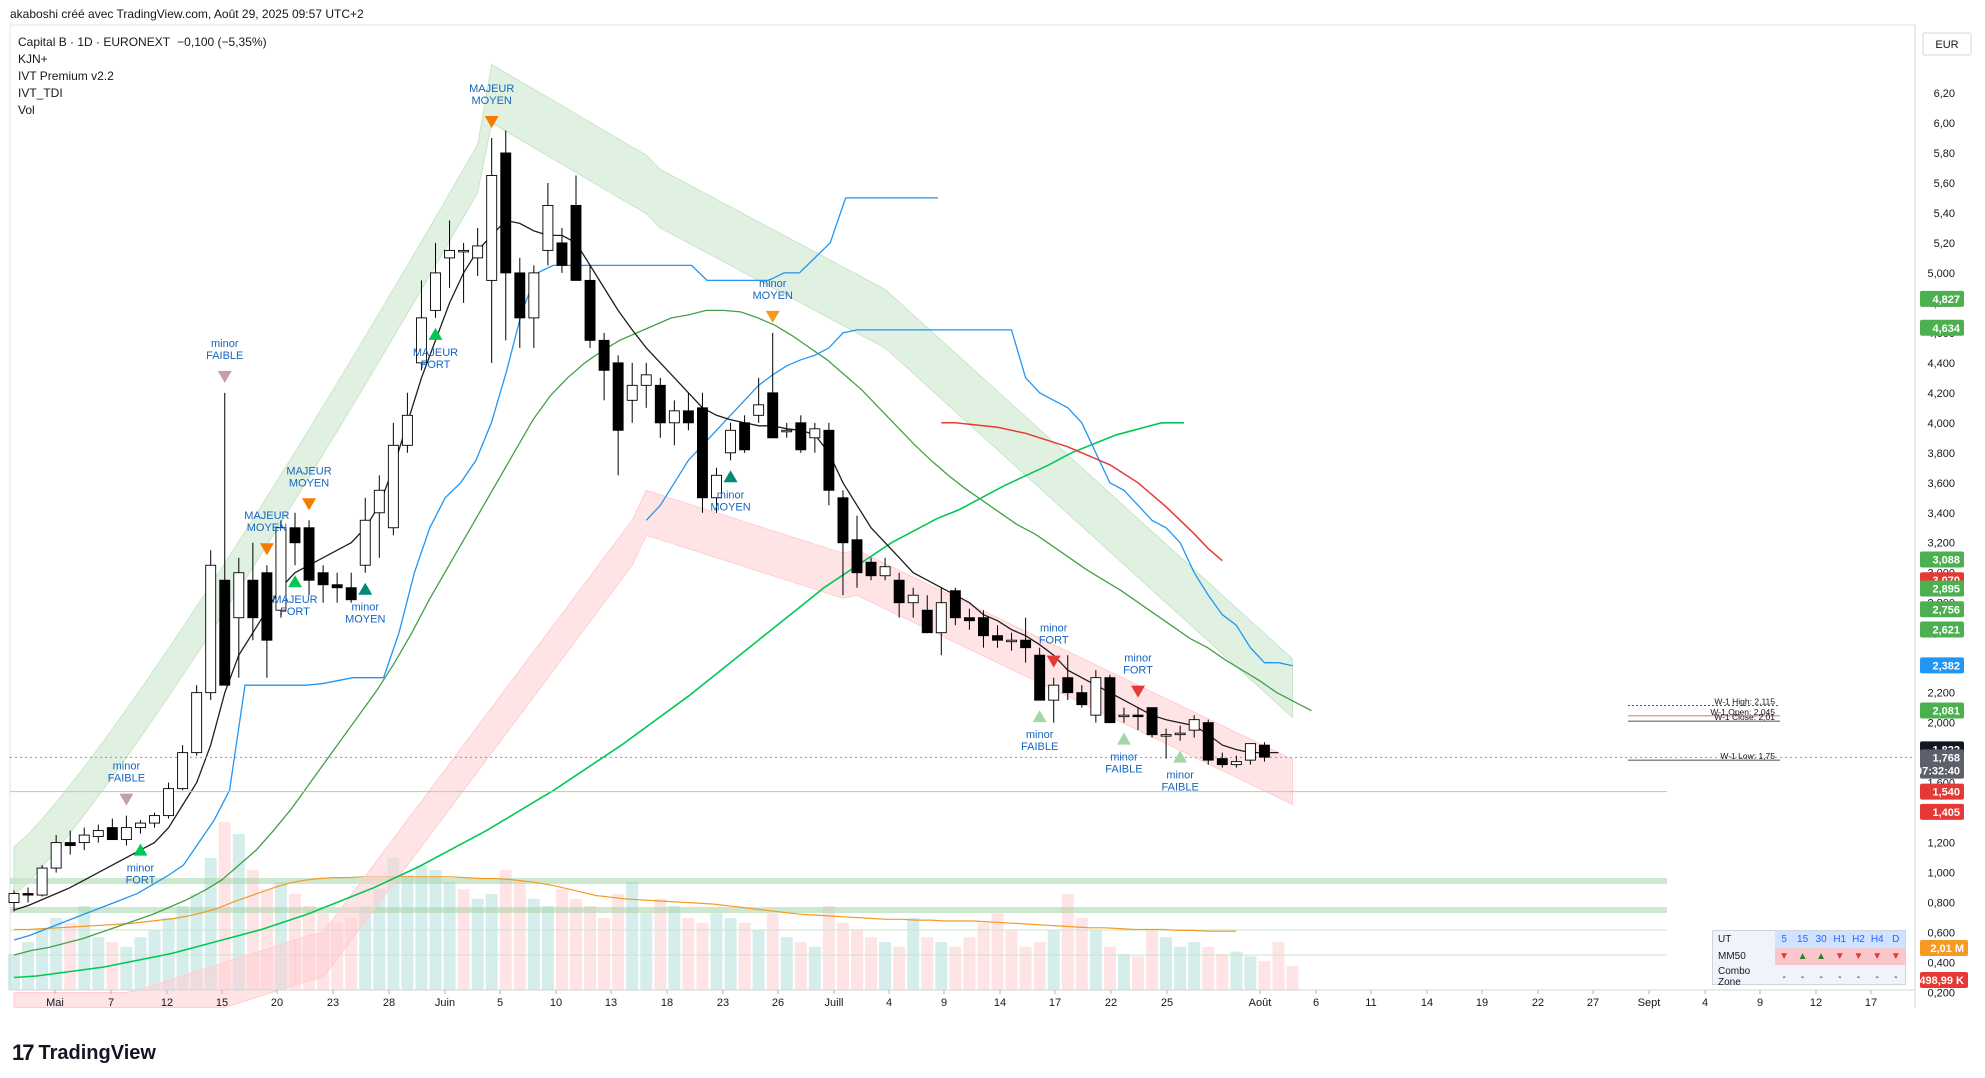  I want to click on indicator-volume: Vol, so click(26, 110).